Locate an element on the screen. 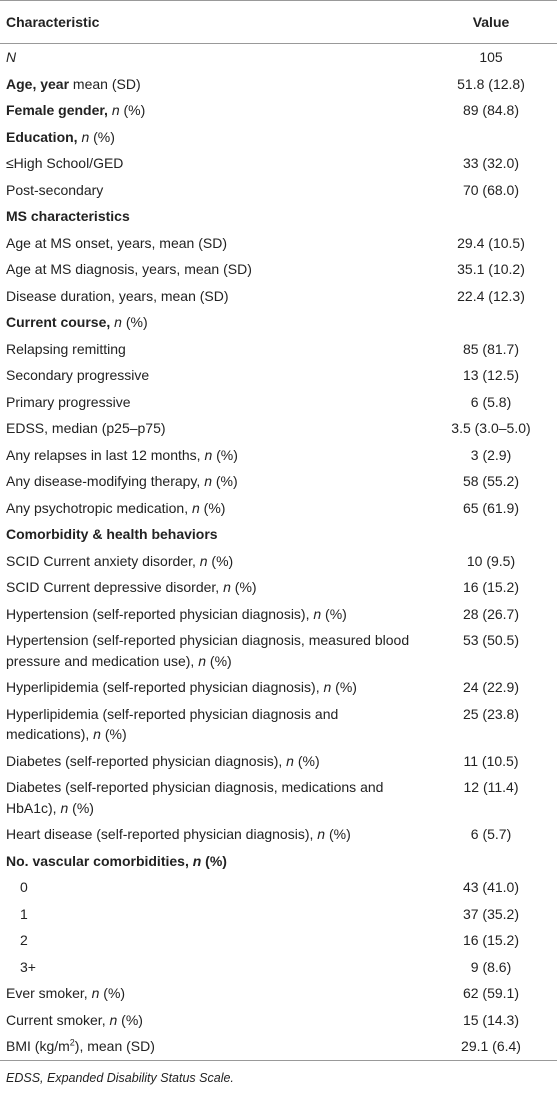  characteristic-cell: Ever smoker, n (%) is located at coordinates (212, 993).